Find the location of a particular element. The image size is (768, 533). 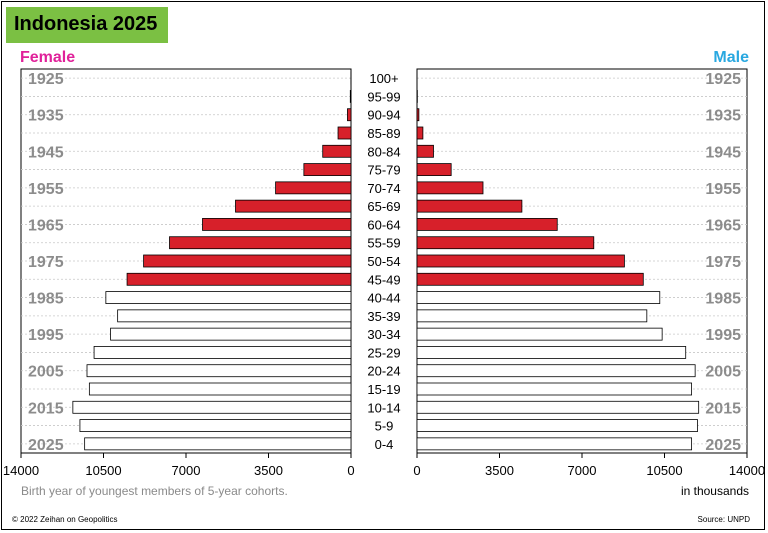

female-x-tick-label: 3500 is located at coordinates (268, 470).